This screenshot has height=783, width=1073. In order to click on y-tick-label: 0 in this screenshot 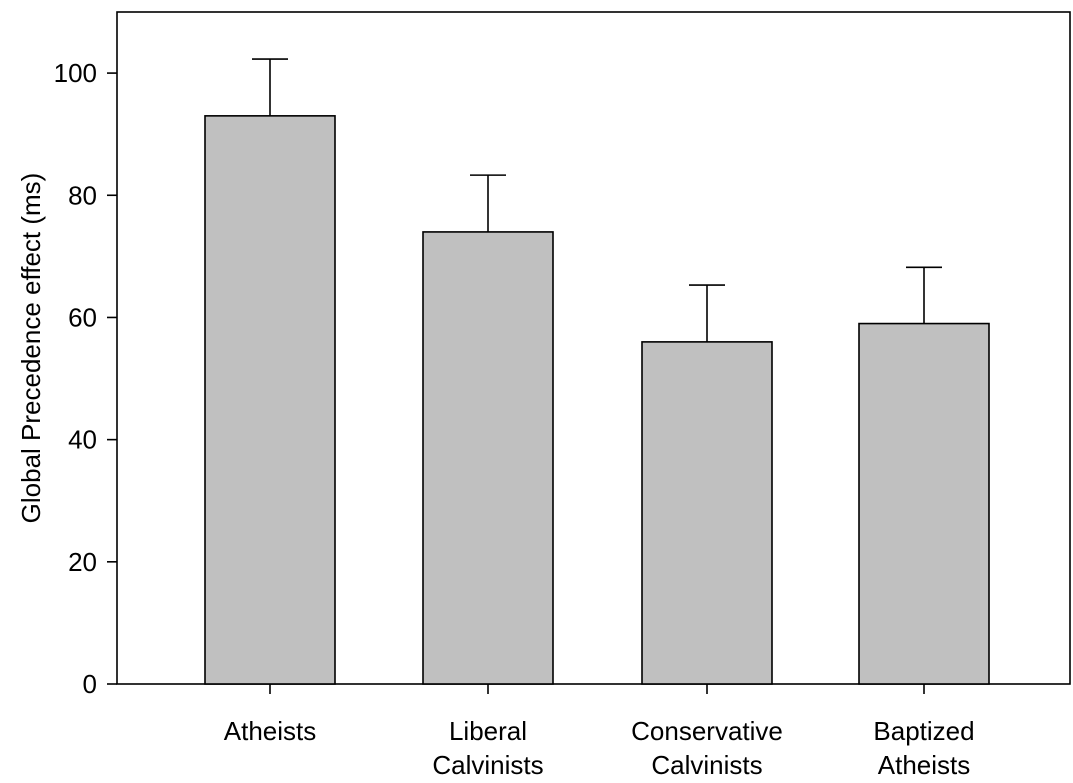, I will do `click(90, 684)`.